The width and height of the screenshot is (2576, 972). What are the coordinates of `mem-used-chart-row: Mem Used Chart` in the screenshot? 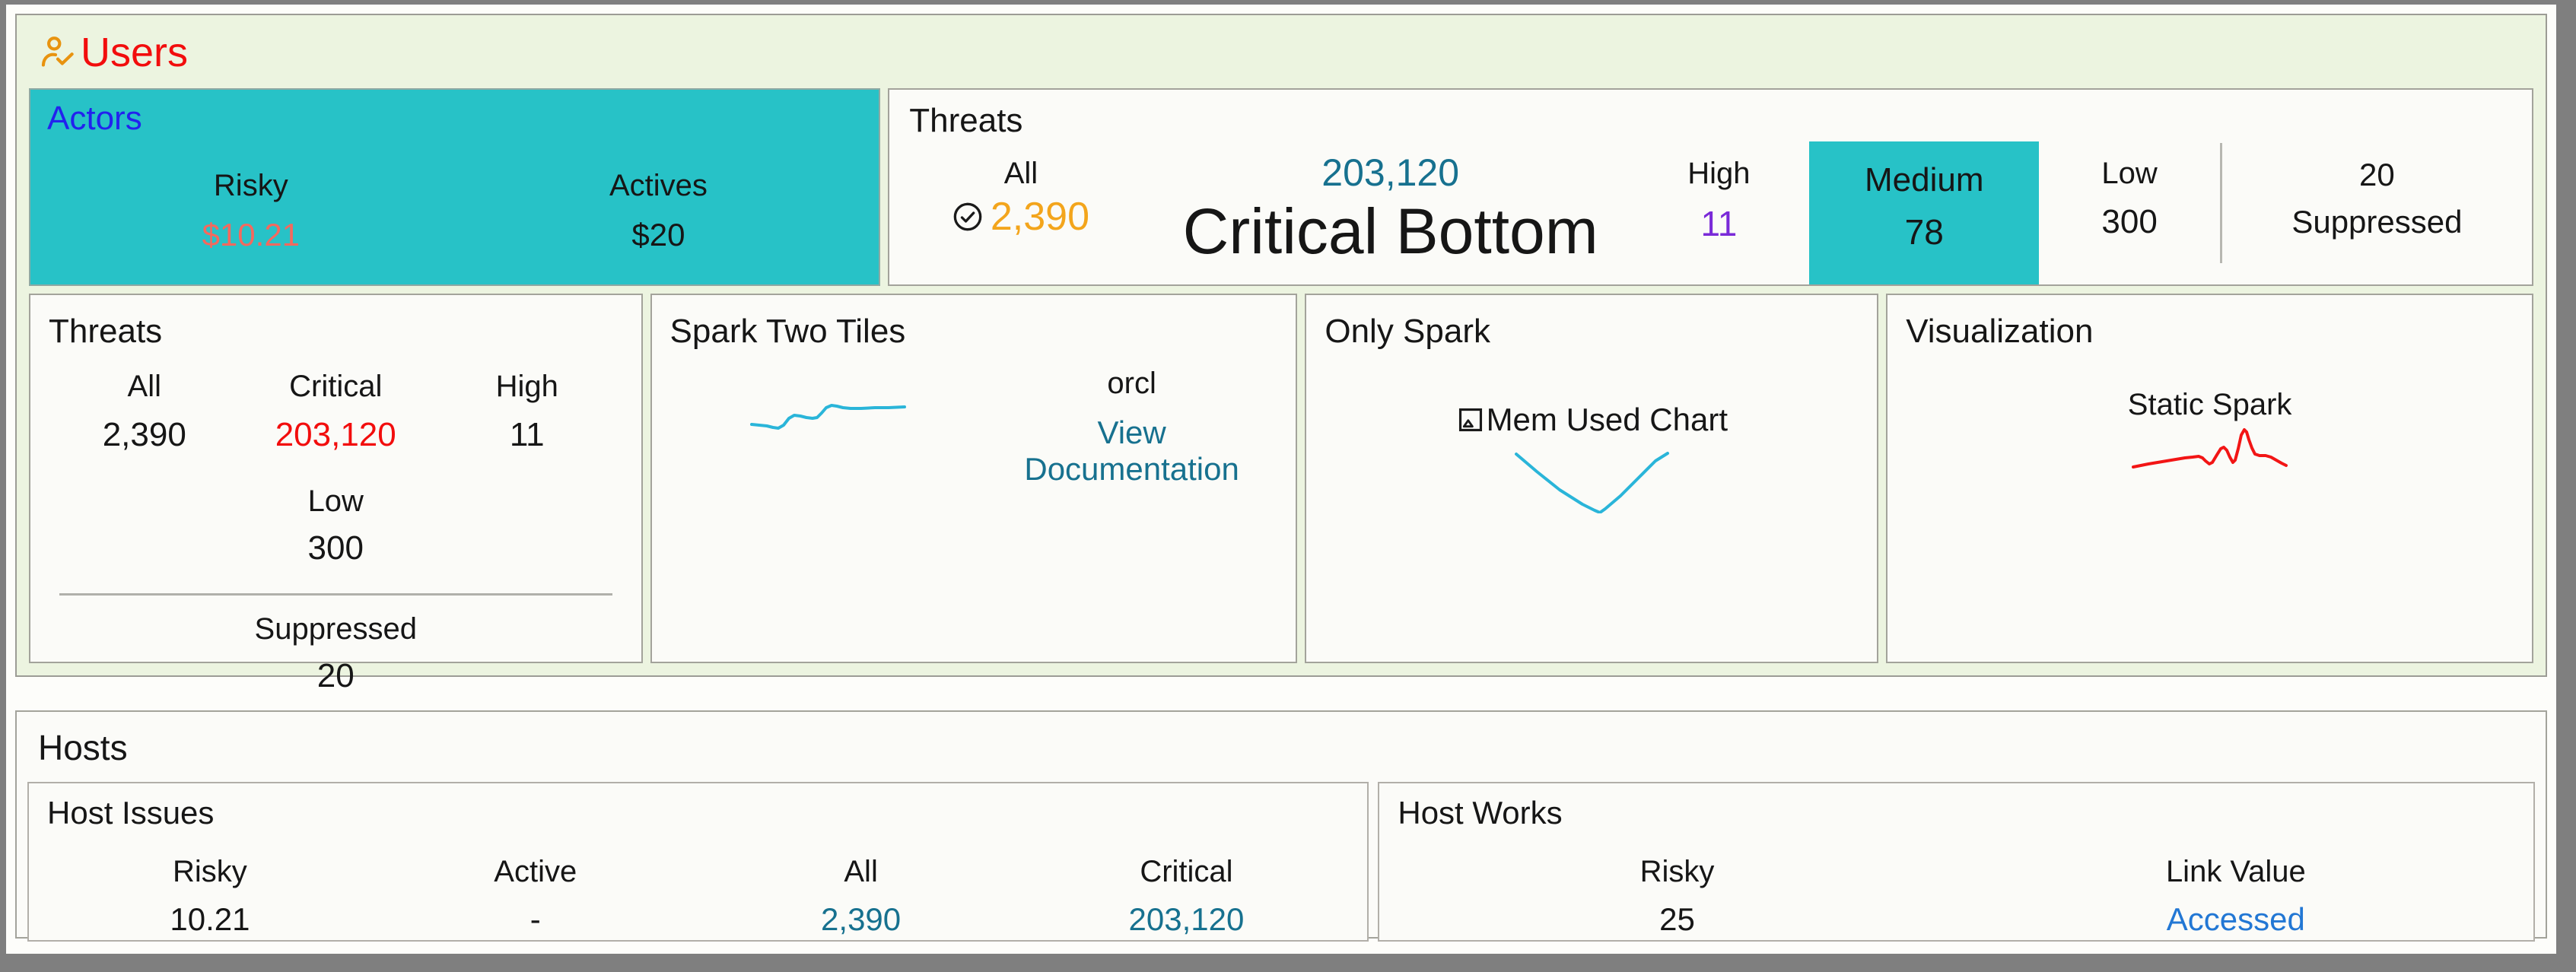 It's located at (1592, 420).